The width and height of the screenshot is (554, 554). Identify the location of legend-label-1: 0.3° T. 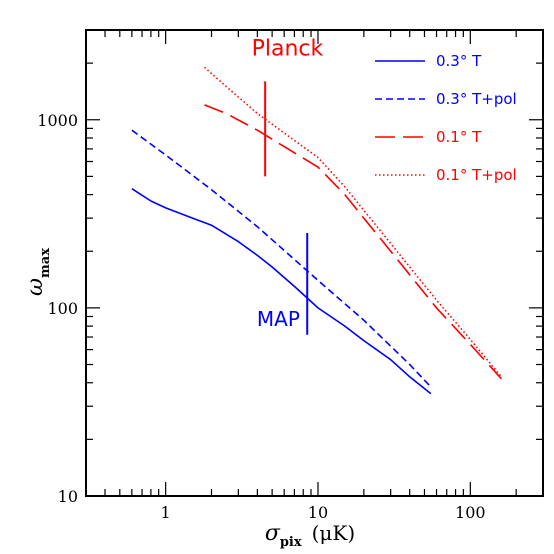
(459, 61).